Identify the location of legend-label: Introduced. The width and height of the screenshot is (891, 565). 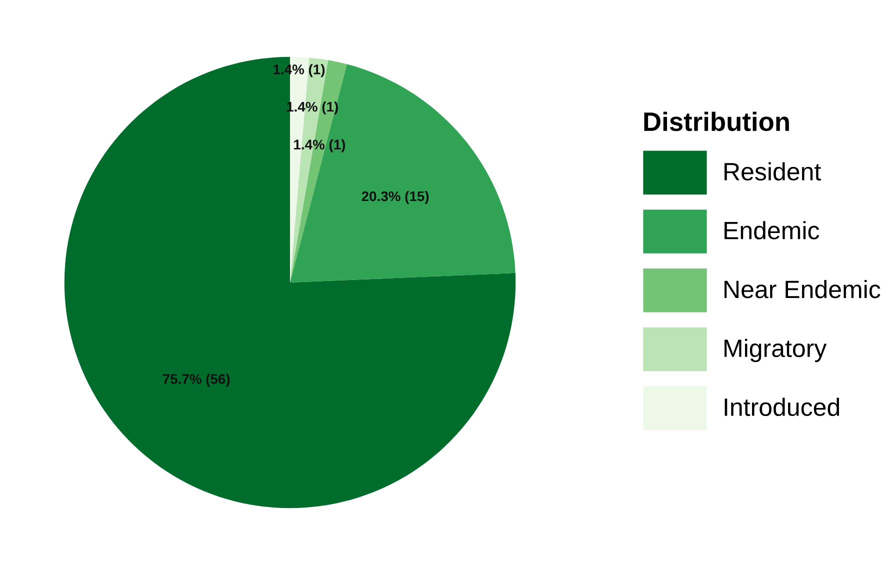
(782, 407).